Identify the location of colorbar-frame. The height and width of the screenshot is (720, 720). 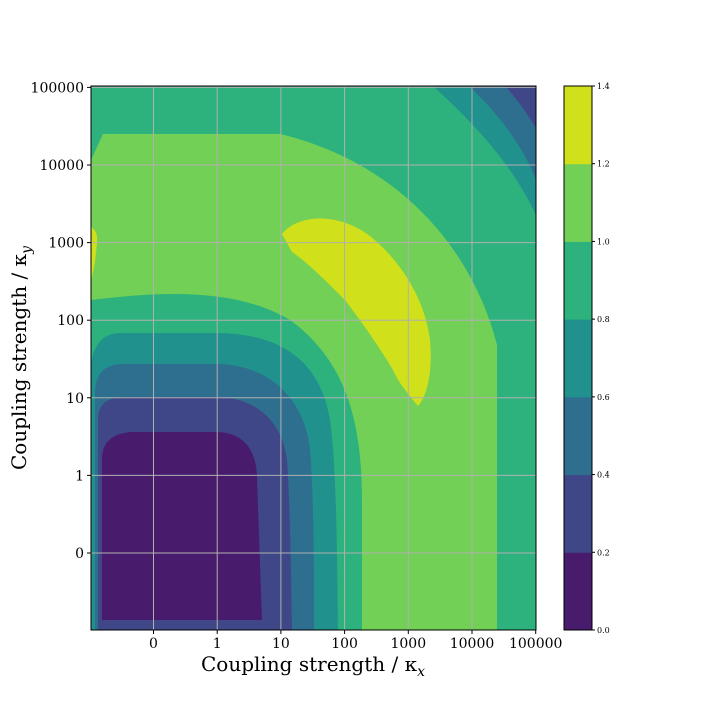
(578, 358).